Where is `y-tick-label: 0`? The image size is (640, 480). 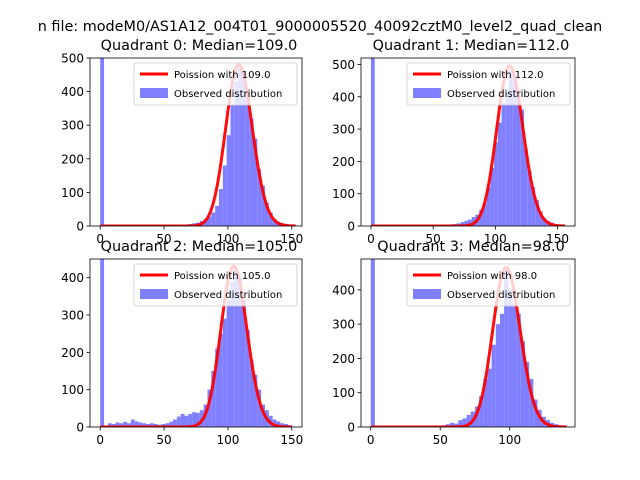
y-tick-label: 0 is located at coordinates (80, 227).